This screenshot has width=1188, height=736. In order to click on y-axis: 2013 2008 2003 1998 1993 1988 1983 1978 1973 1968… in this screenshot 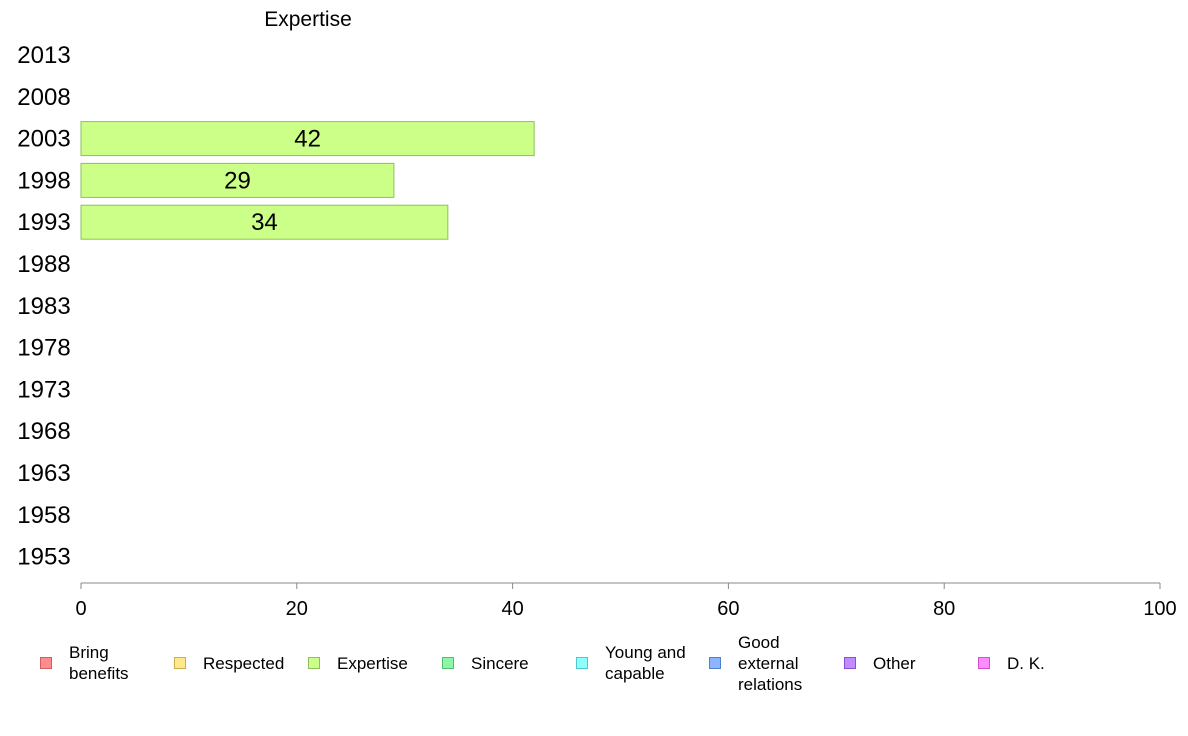, I will do `click(43, 306)`.